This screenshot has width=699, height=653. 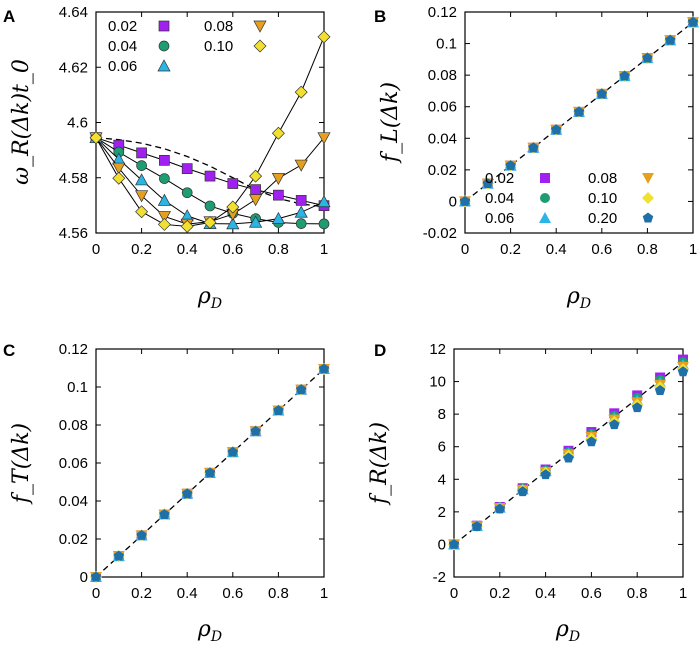 I want to click on panel-b-legend-label: 0.02, so click(x=499, y=178).